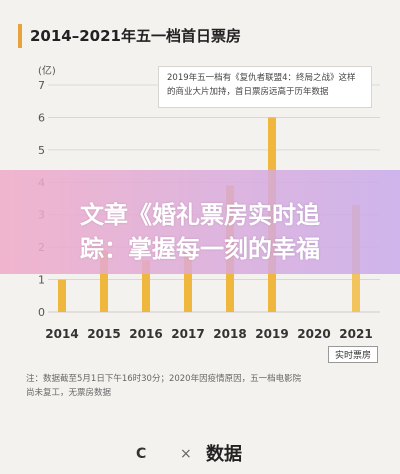 The image size is (400, 474). Describe the element at coordinates (62, 295) in the screenshot. I see `bar-2014` at that location.